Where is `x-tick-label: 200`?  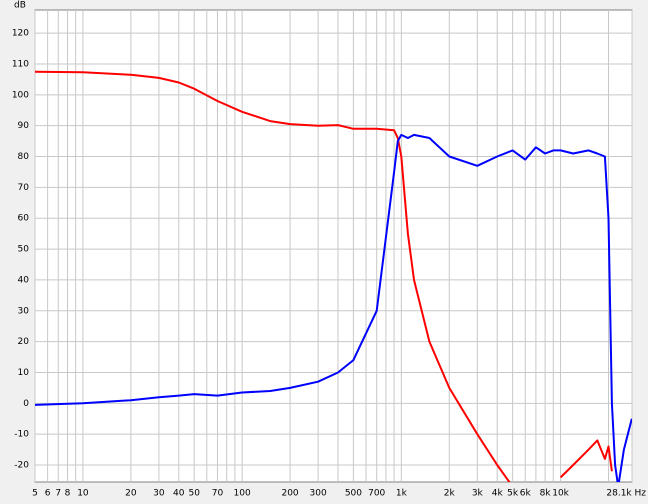 x-tick-label: 200 is located at coordinates (289, 494).